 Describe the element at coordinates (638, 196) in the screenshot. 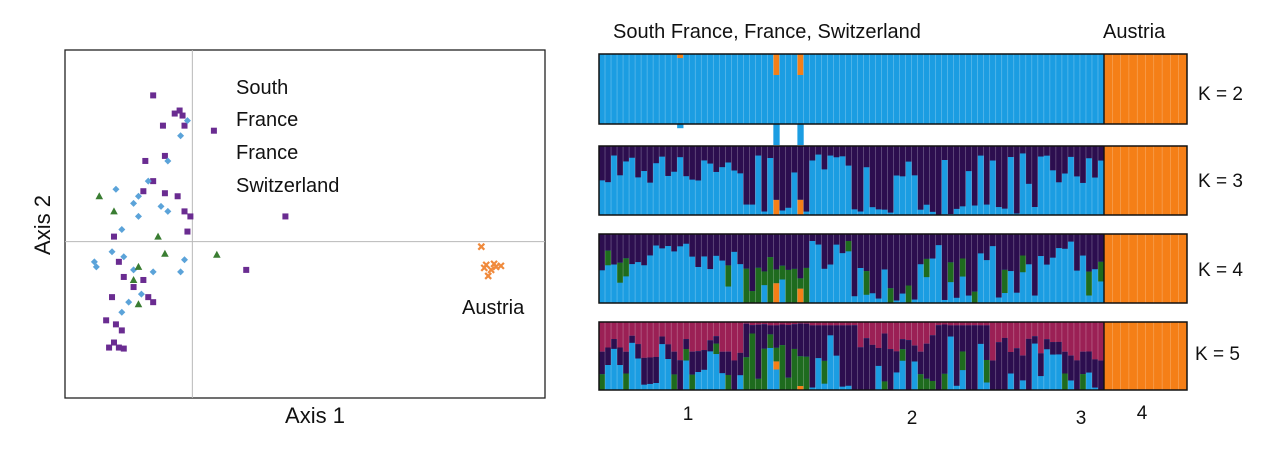

I see `structure-bar-k3-ind6-blue` at that location.